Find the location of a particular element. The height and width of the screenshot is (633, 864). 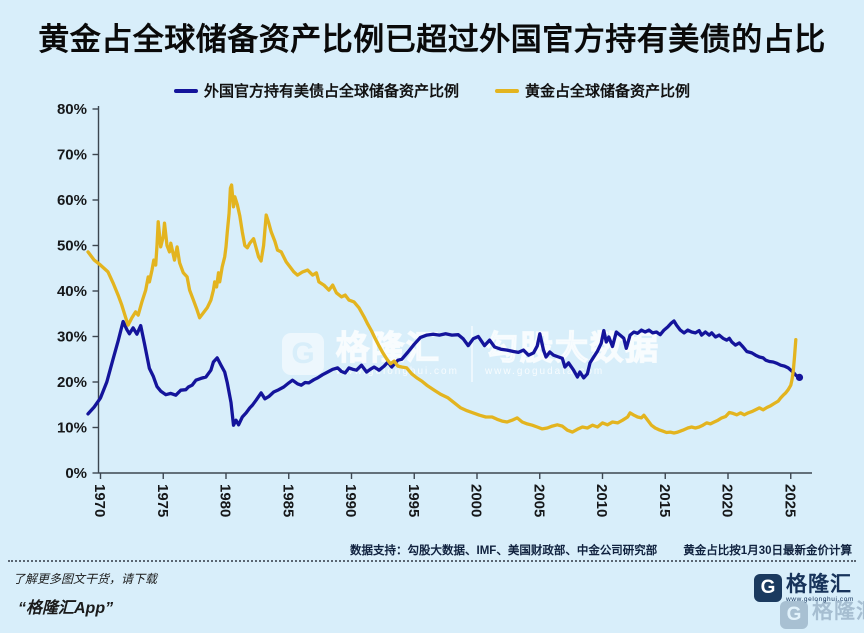

footer-divider is located at coordinates (432, 561).